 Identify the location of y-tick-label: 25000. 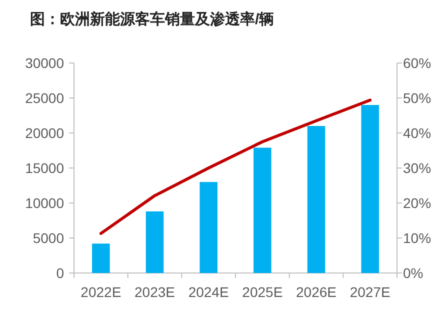
(44, 98).